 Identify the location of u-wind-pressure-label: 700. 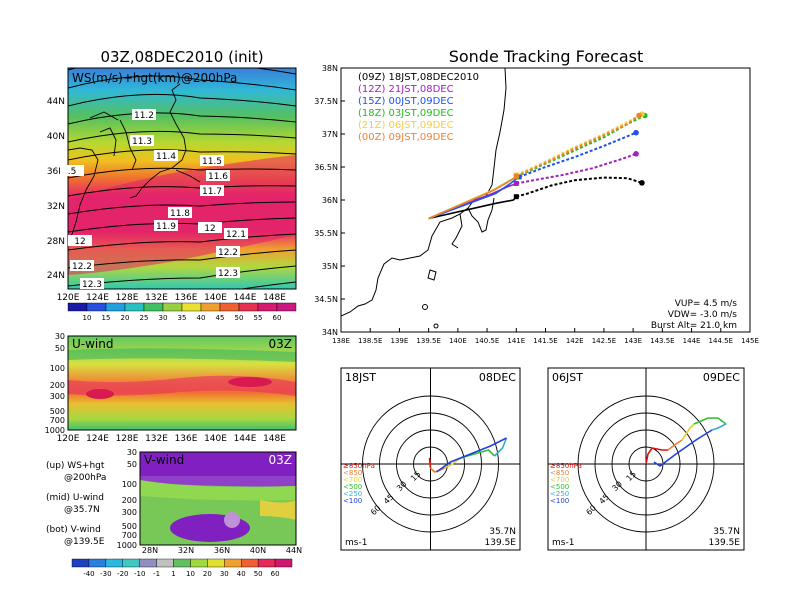
(57, 420).